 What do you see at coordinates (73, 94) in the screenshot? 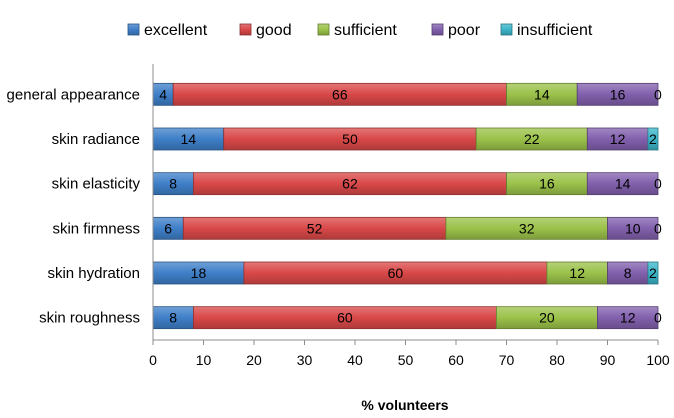
I see `category-label-general-appearance: general appearance` at bounding box center [73, 94].